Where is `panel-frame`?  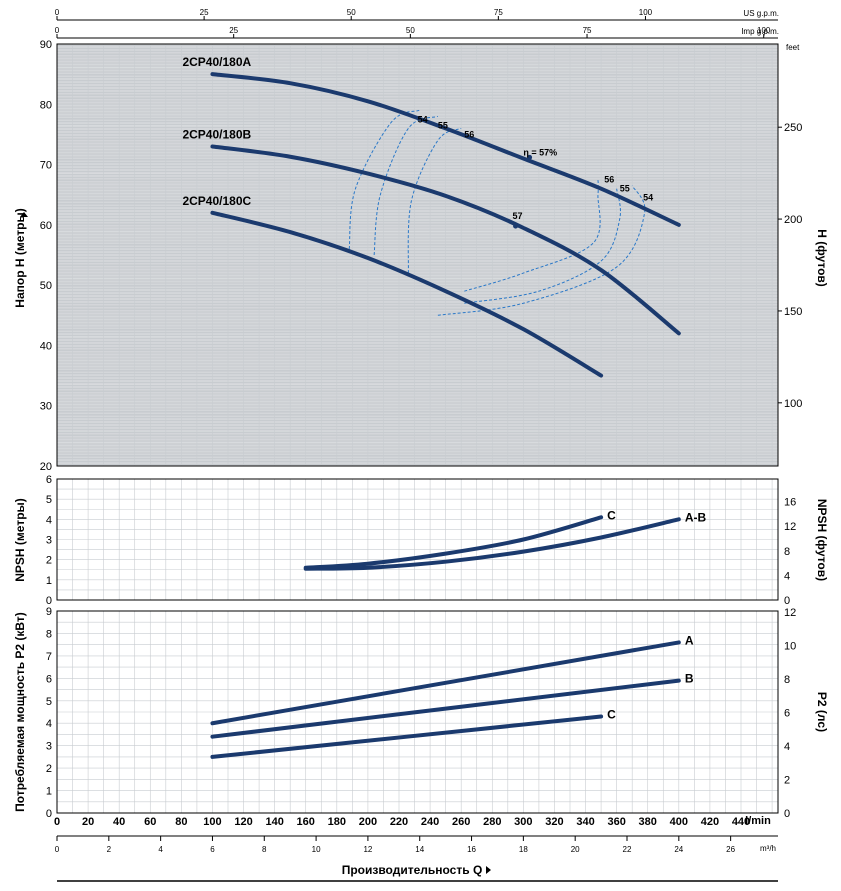
panel-frame is located at coordinates (417, 539).